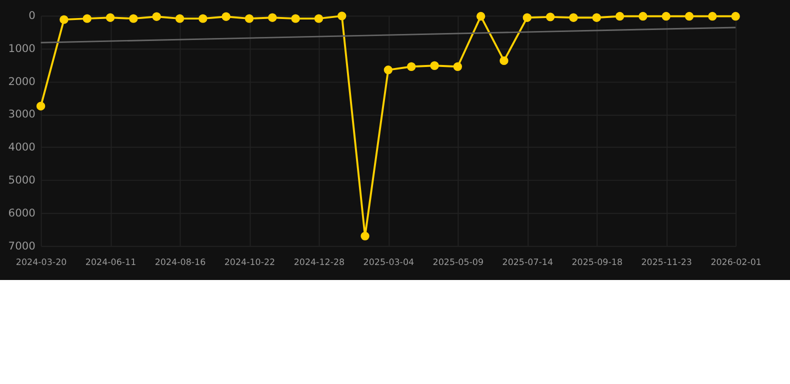 This screenshot has width=790, height=384. What do you see at coordinates (22, 245) in the screenshot?
I see `y-tick-label: 7000` at bounding box center [22, 245].